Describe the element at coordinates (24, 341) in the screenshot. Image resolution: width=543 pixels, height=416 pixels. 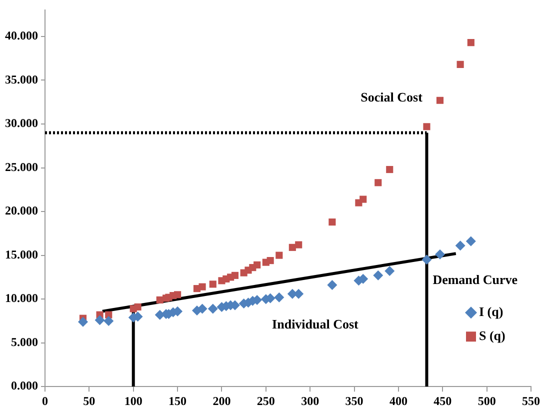
I see `y-tick-label: 5.000` at that location.